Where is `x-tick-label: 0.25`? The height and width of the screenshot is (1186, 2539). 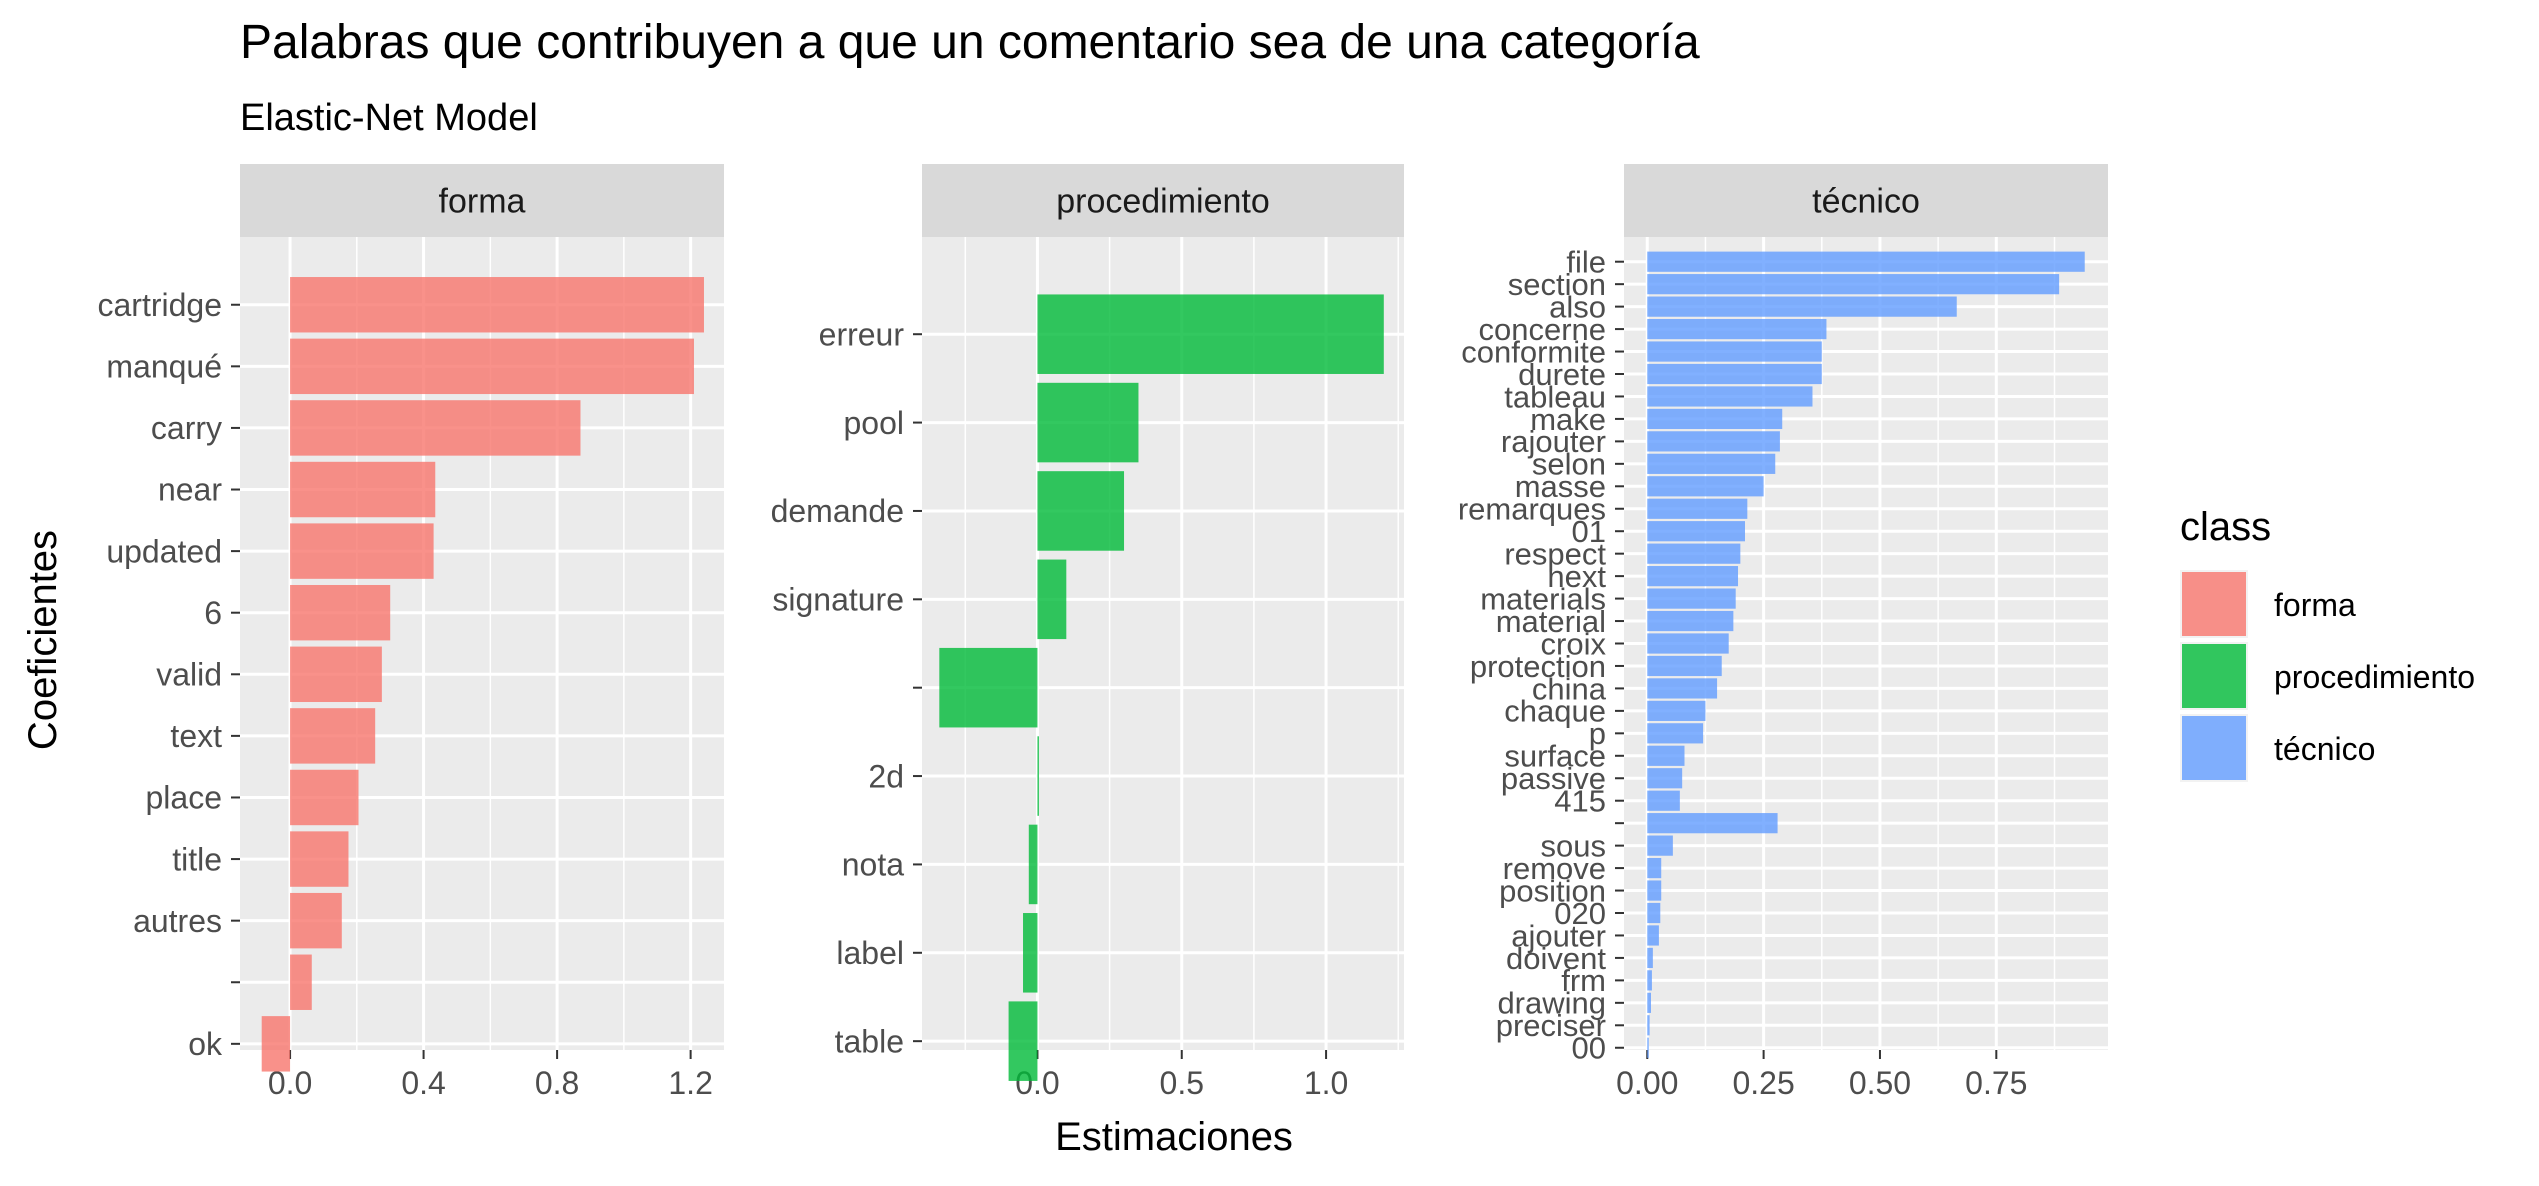
x-tick-label: 0.25 is located at coordinates (1763, 1083).